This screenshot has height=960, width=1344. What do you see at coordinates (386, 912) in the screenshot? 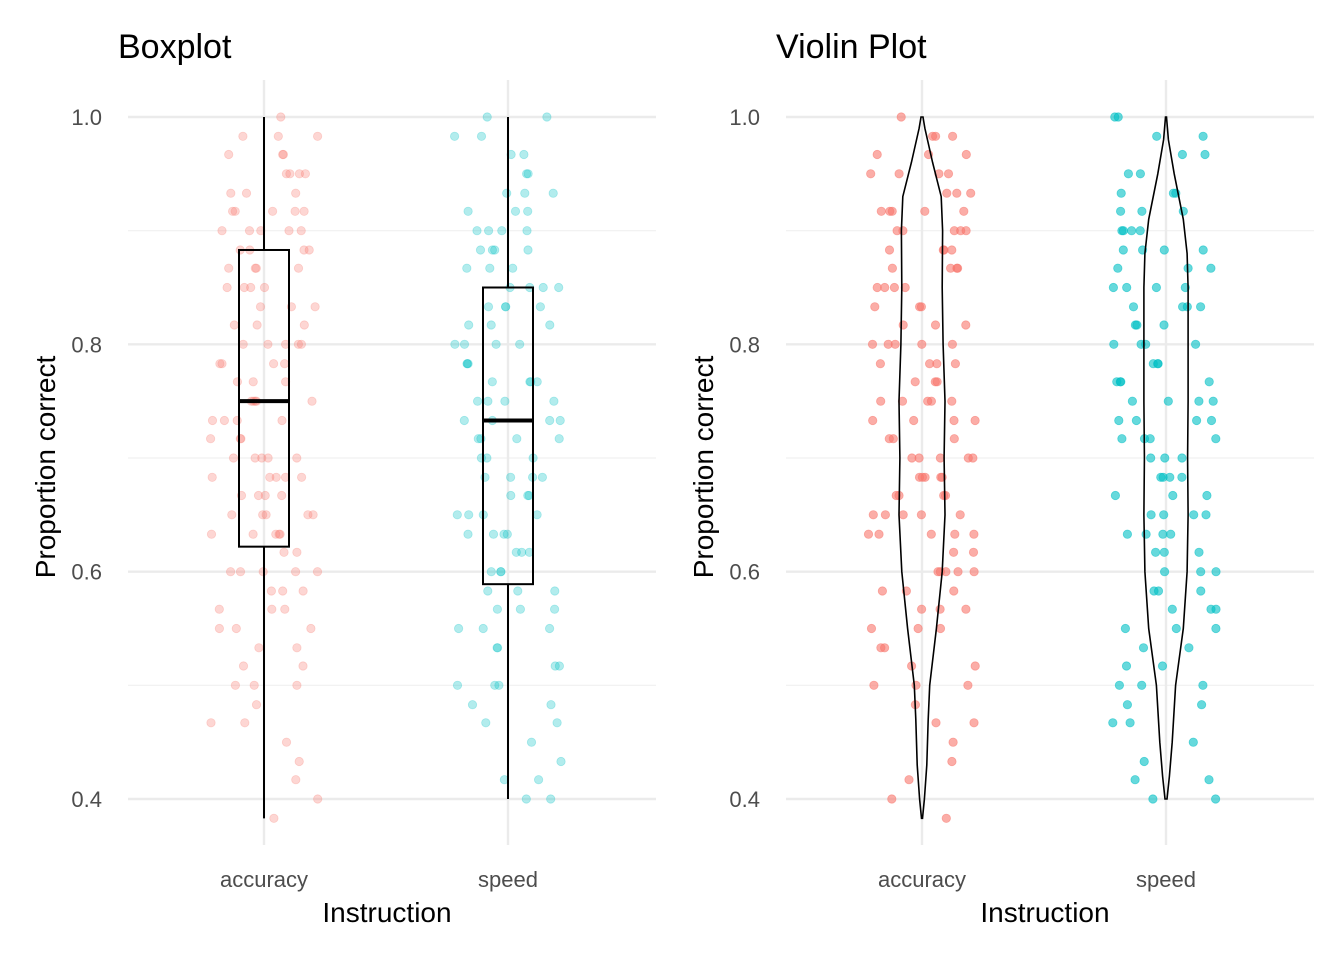
I see `boxplot-x-axis-title: Instruction` at bounding box center [386, 912].